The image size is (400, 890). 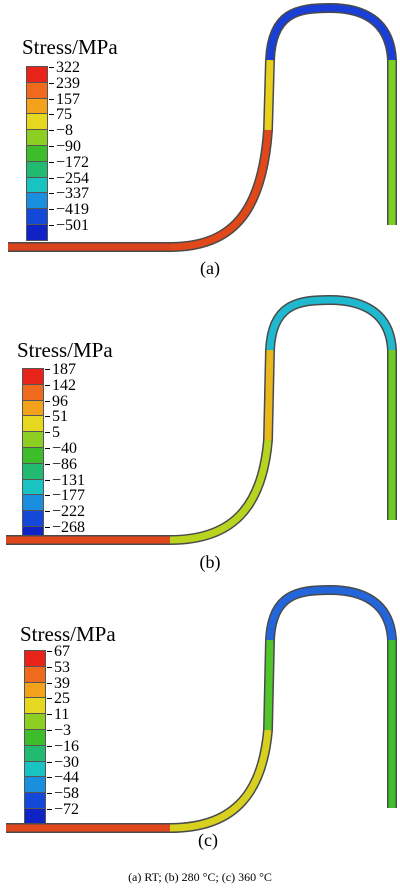 What do you see at coordinates (68, 99) in the screenshot?
I see `legend-label: 157` at bounding box center [68, 99].